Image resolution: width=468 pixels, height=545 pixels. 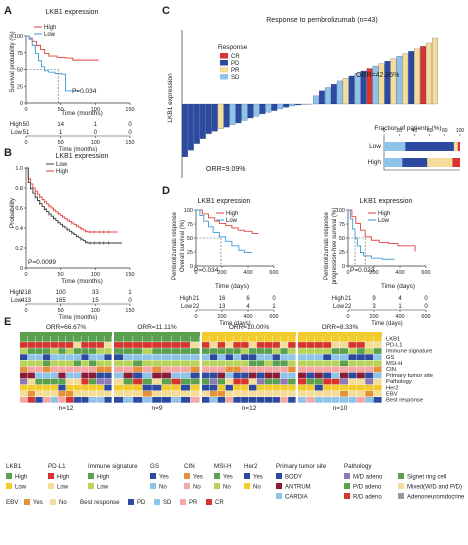 I want to click on d-left-y-tick-label: 50, so click(x=190, y=239).